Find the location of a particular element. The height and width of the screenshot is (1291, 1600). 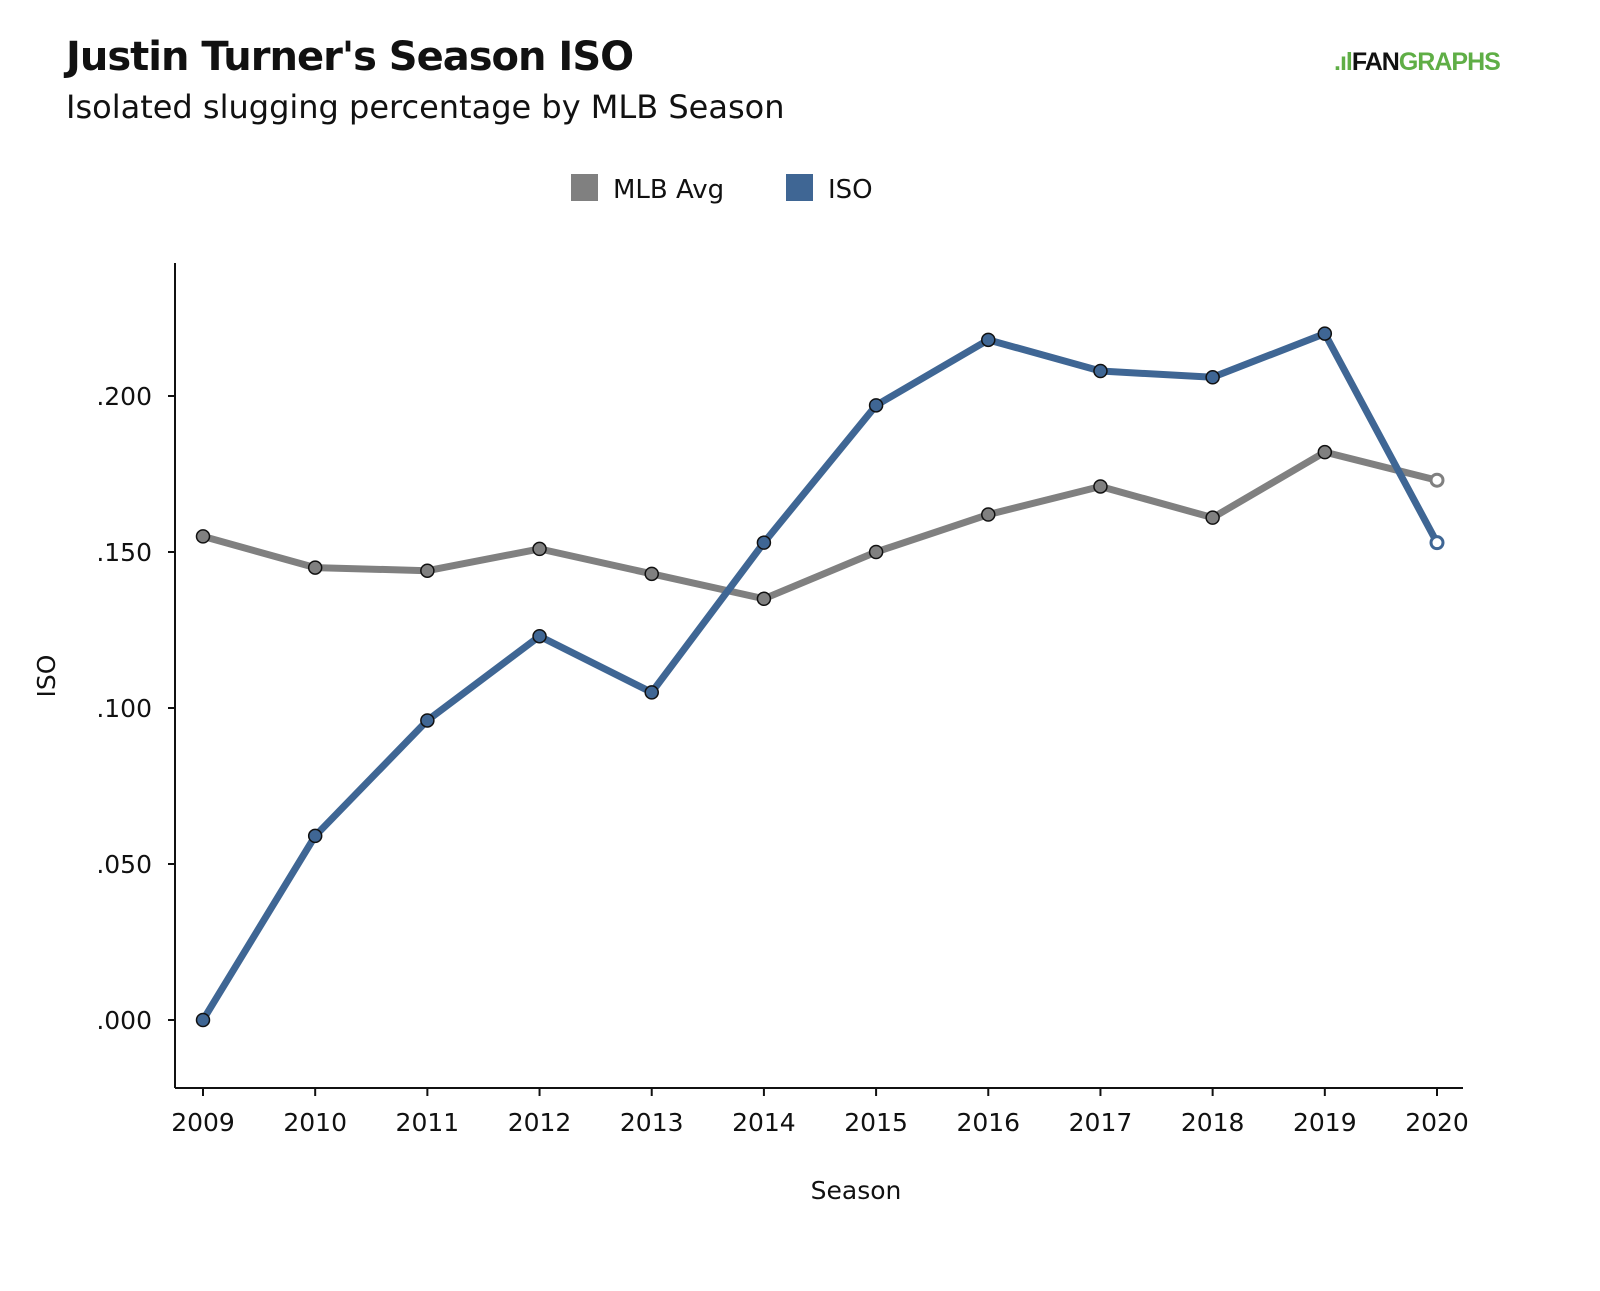

y-axis-label: ISO is located at coordinates (46, 676).